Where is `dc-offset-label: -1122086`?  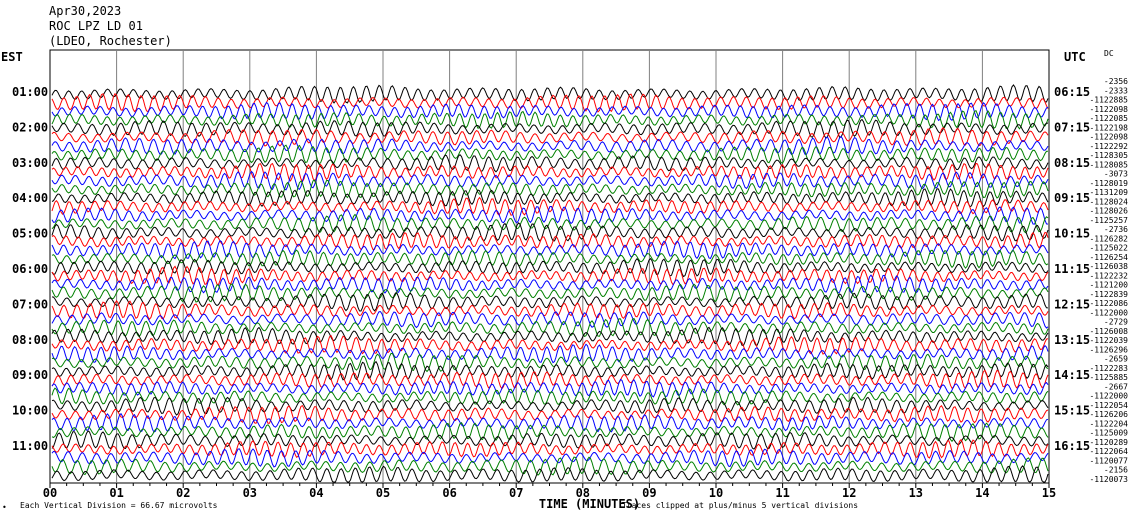
dc-offset-label: -1122086 is located at coordinates (1108, 303).